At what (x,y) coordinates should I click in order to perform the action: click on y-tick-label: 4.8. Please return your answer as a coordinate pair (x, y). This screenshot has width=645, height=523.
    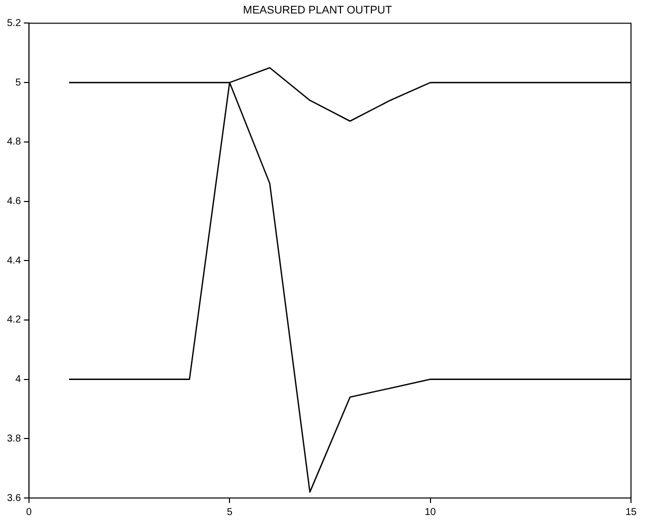
    Looking at the image, I should click on (14, 142).